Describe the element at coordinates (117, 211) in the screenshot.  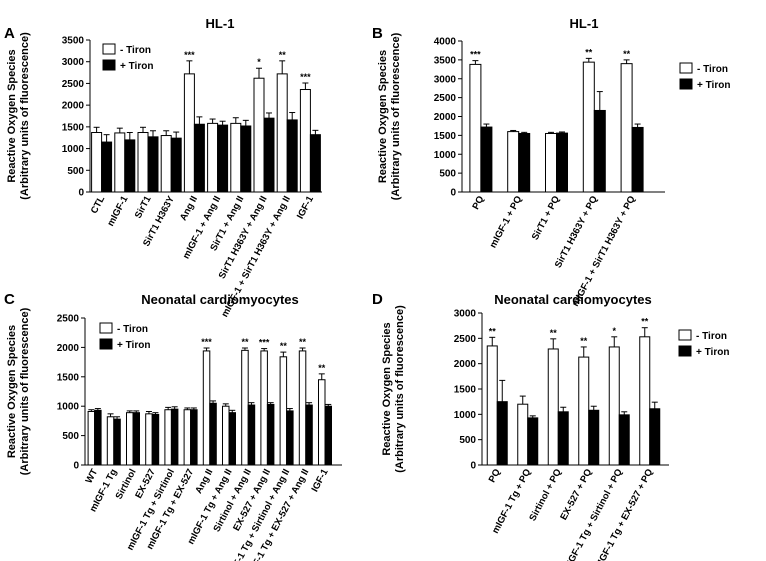
I see `x-tick-label: mIGF-1` at that location.